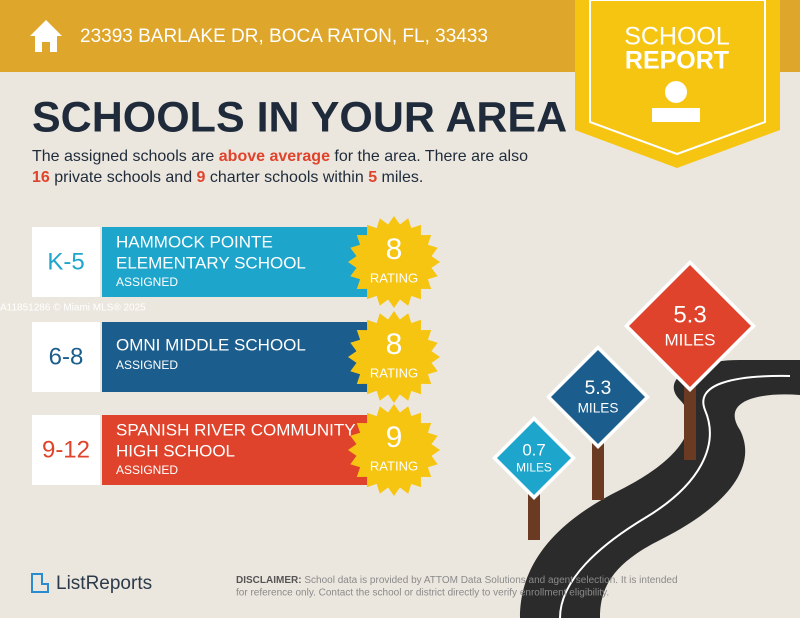 This screenshot has width=800, height=618. I want to click on logo-icon, so click(40, 583).